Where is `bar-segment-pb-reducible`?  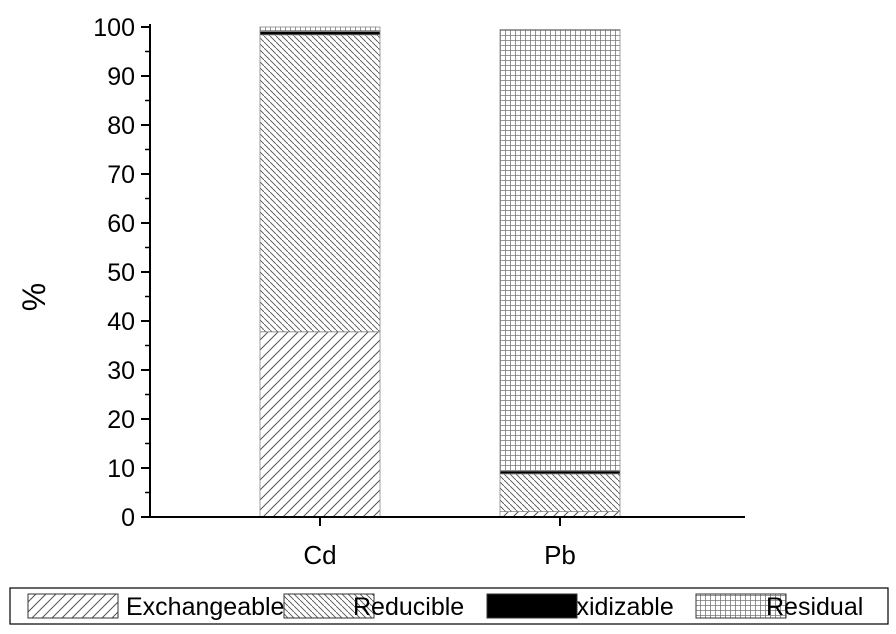
bar-segment-pb-reducible is located at coordinates (560, 493).